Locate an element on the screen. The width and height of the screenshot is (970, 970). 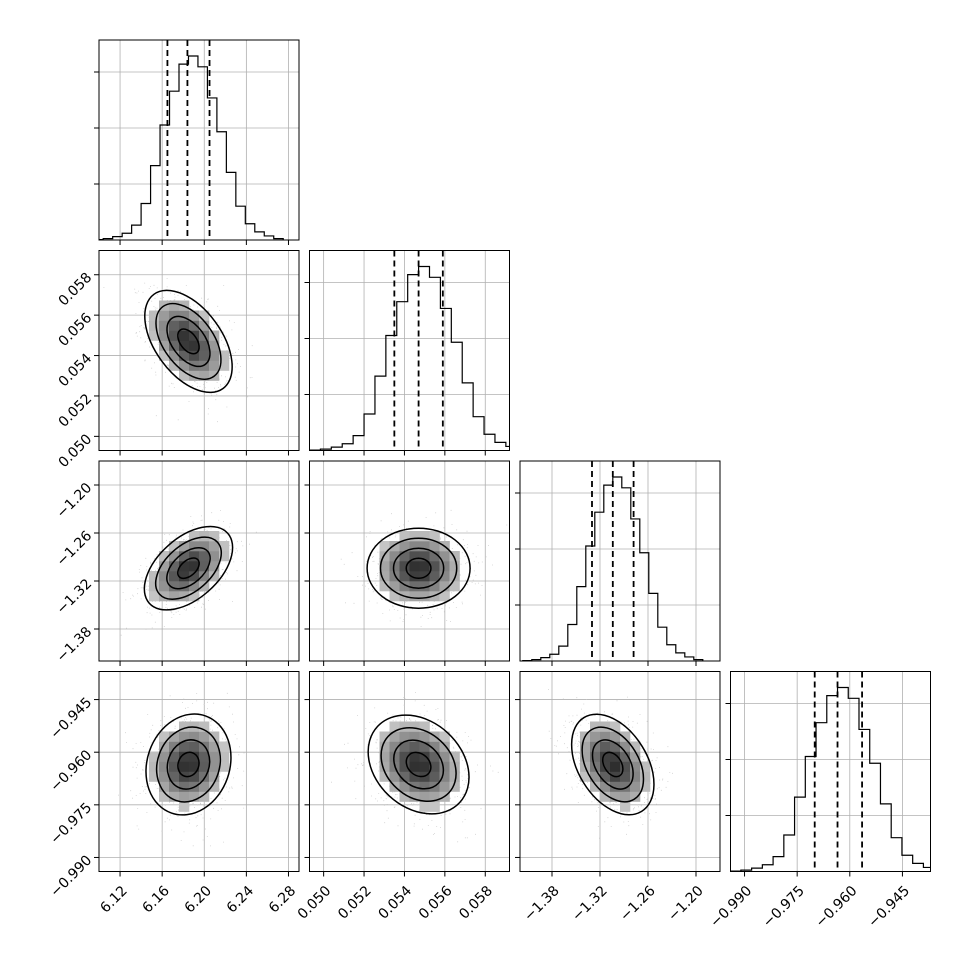
x-tick-label: 0.054 is located at coordinates (396, 903).